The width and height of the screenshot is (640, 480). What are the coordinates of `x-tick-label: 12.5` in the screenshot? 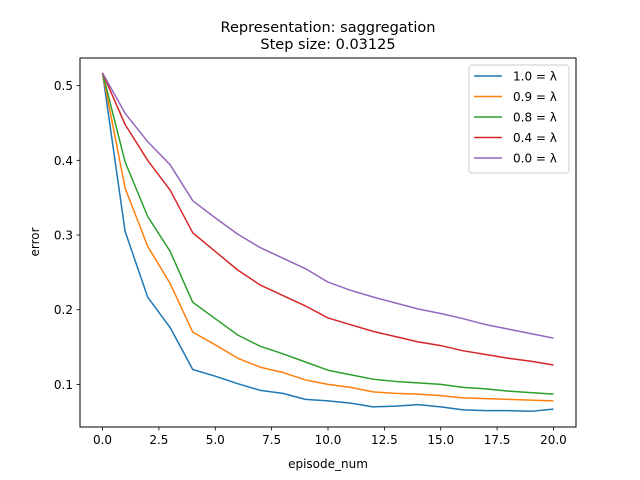 It's located at (384, 440).